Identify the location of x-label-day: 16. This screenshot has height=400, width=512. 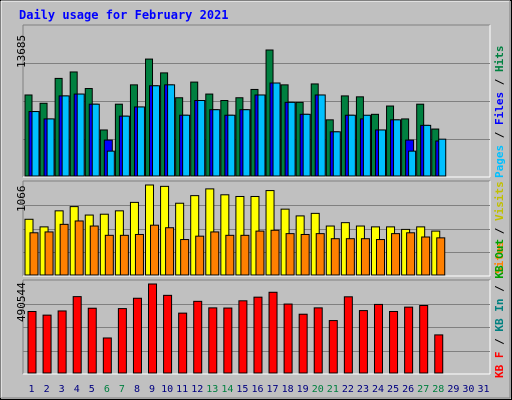
(257, 389).